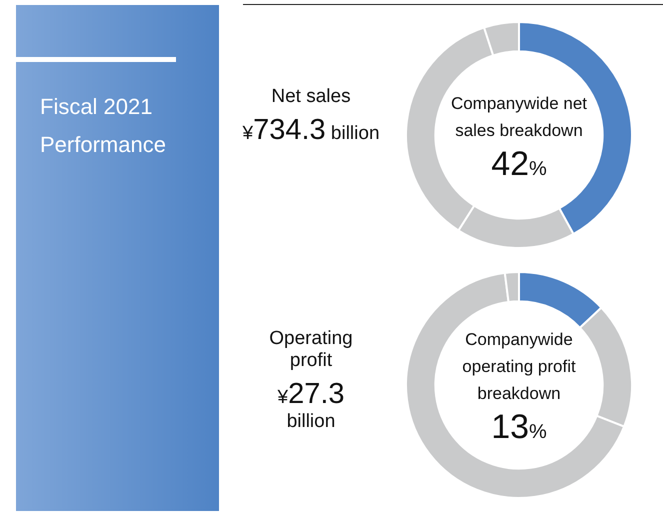  What do you see at coordinates (519, 427) in the screenshot?
I see `text: 13%` at bounding box center [519, 427].